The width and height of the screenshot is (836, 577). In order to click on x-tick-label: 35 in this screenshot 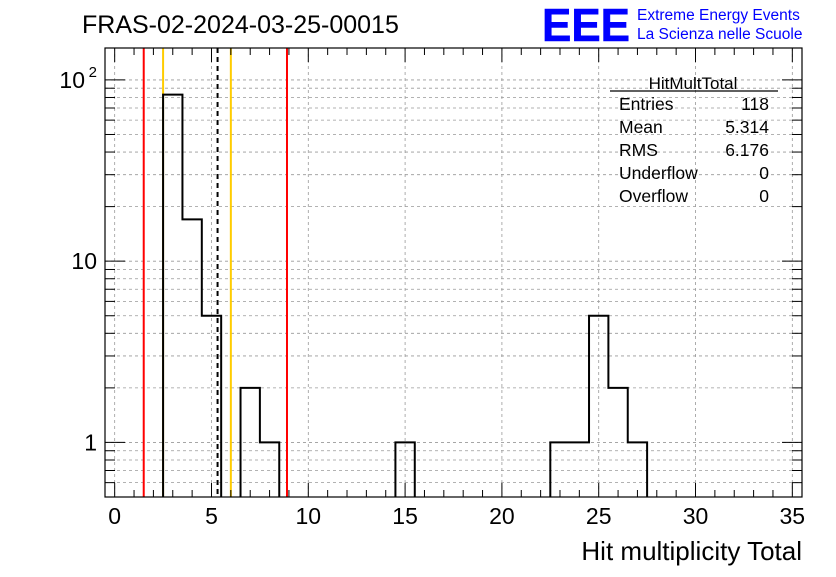, I will do `click(793, 516)`.